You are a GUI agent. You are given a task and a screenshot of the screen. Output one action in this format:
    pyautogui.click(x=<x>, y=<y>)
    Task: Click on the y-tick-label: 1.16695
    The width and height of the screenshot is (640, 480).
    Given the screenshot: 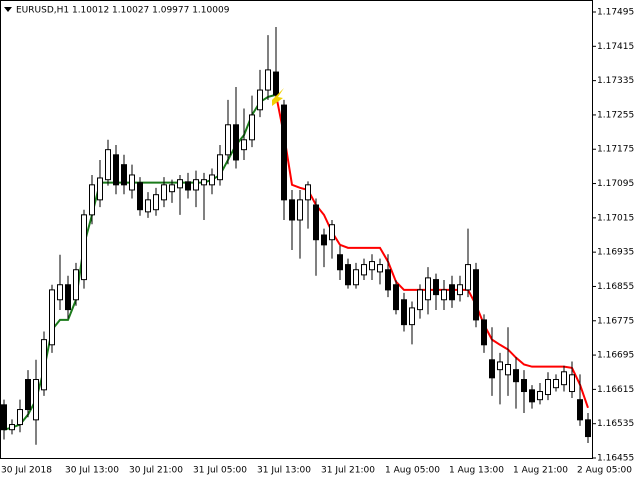 What is the action you would take?
    pyautogui.click(x=615, y=356)
    